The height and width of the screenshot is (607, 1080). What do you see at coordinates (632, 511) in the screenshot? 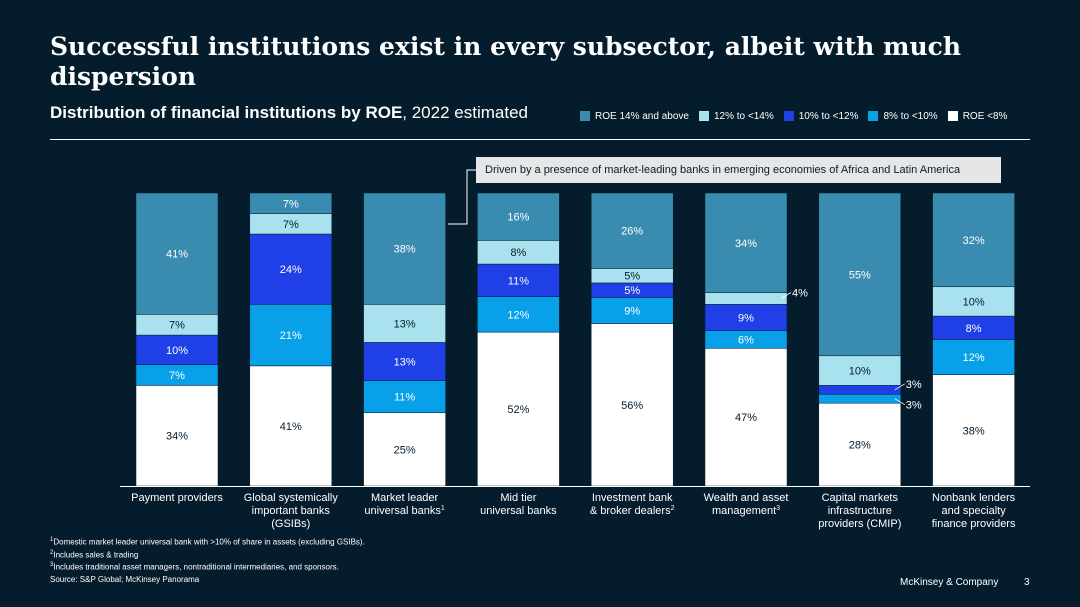
I see `category-label-4-line-1: & broker dealers2` at bounding box center [632, 511].